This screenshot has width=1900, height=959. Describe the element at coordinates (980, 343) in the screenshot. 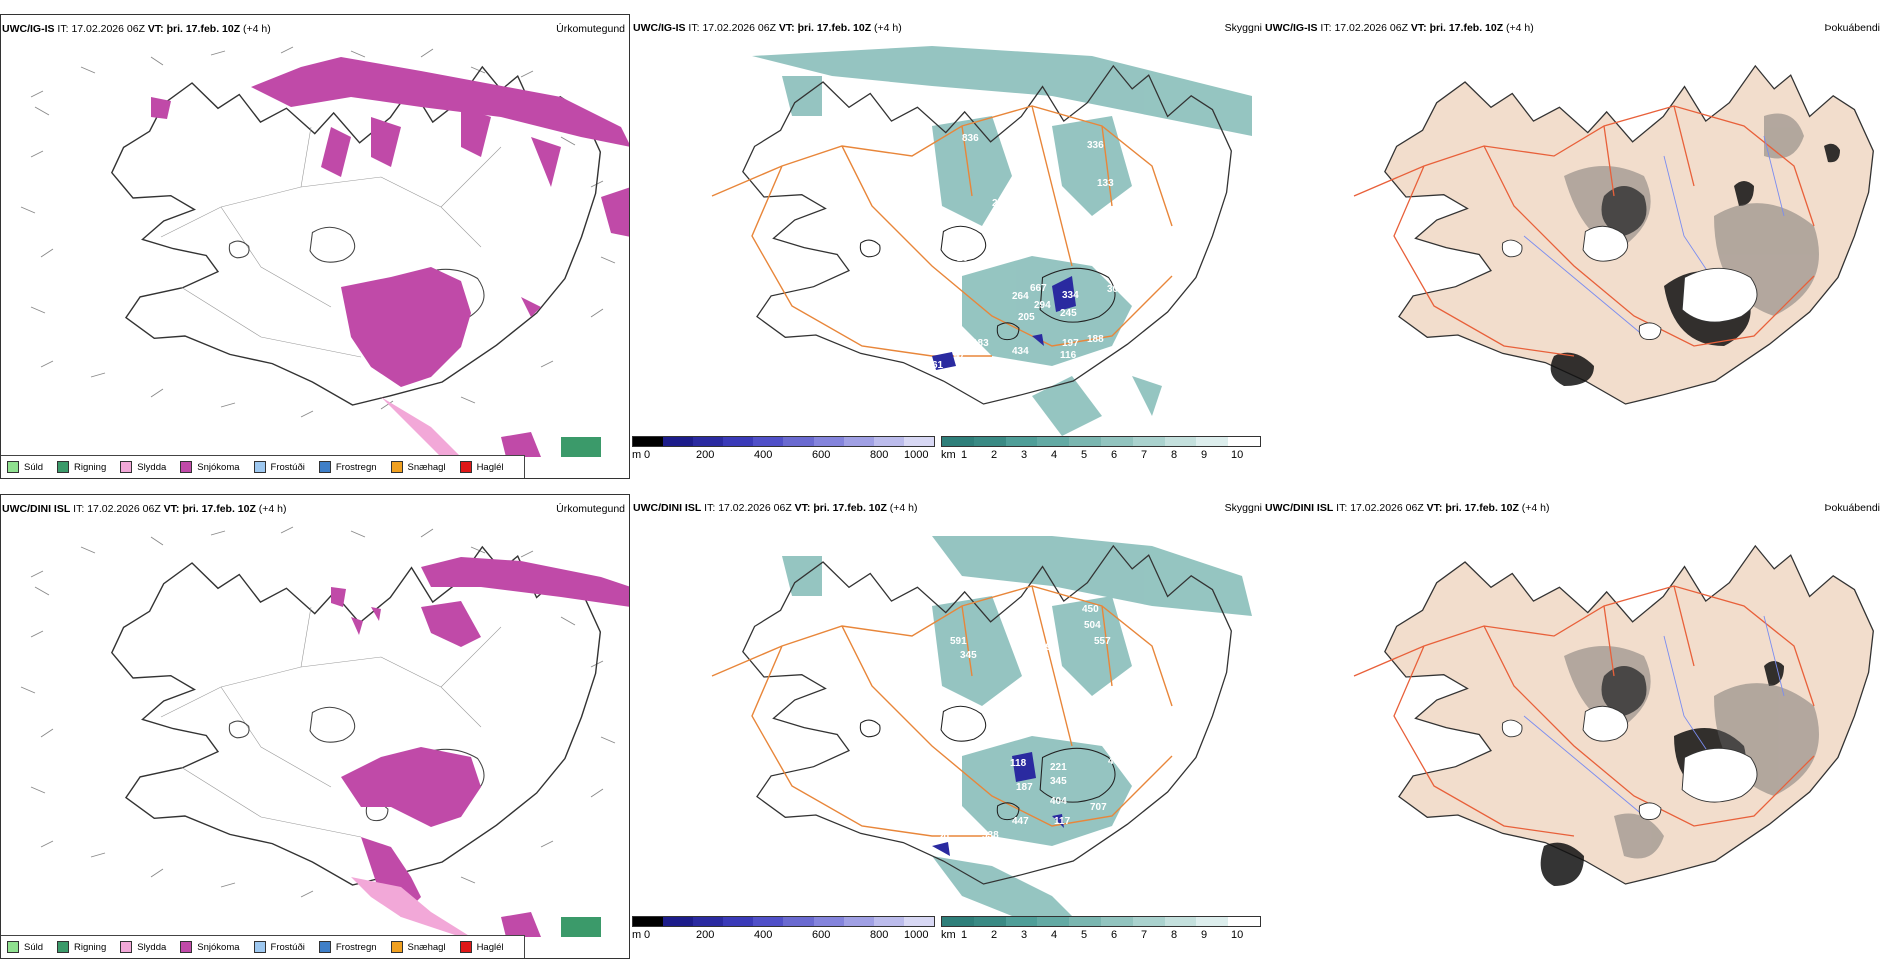

I see `cloudbase-label: 183` at that location.